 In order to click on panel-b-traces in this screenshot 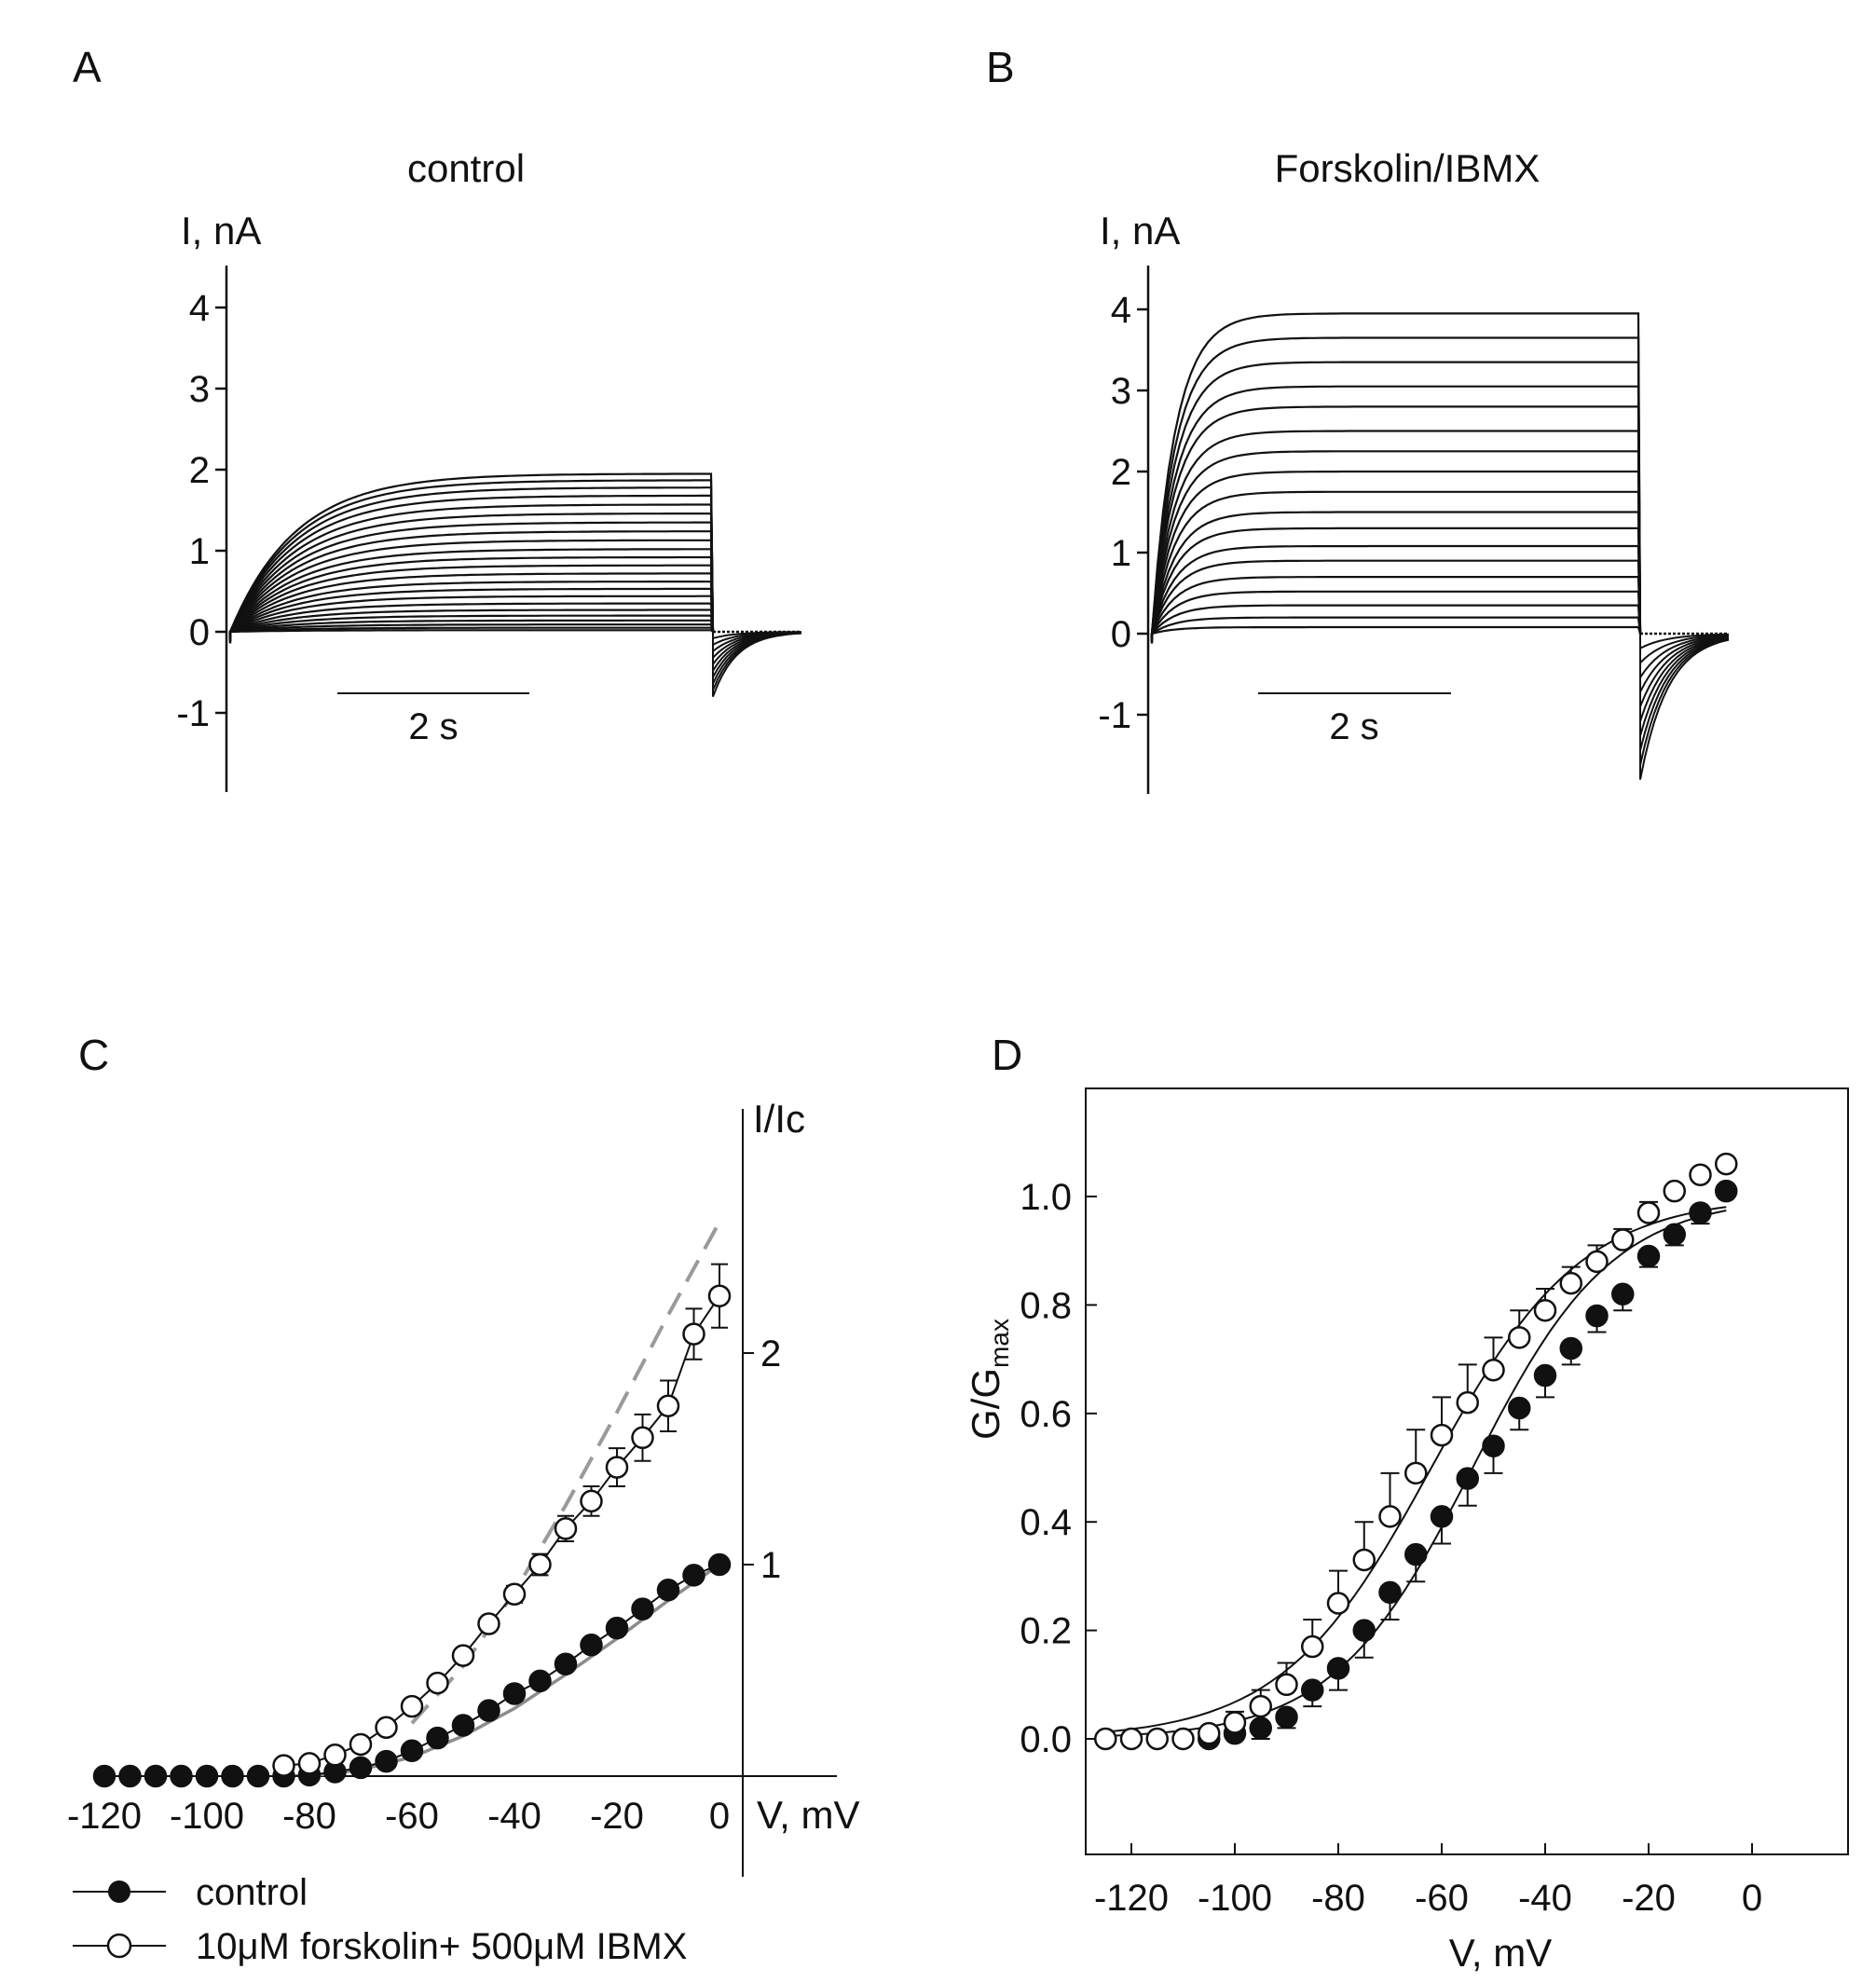, I will do `click(1440, 546)`.